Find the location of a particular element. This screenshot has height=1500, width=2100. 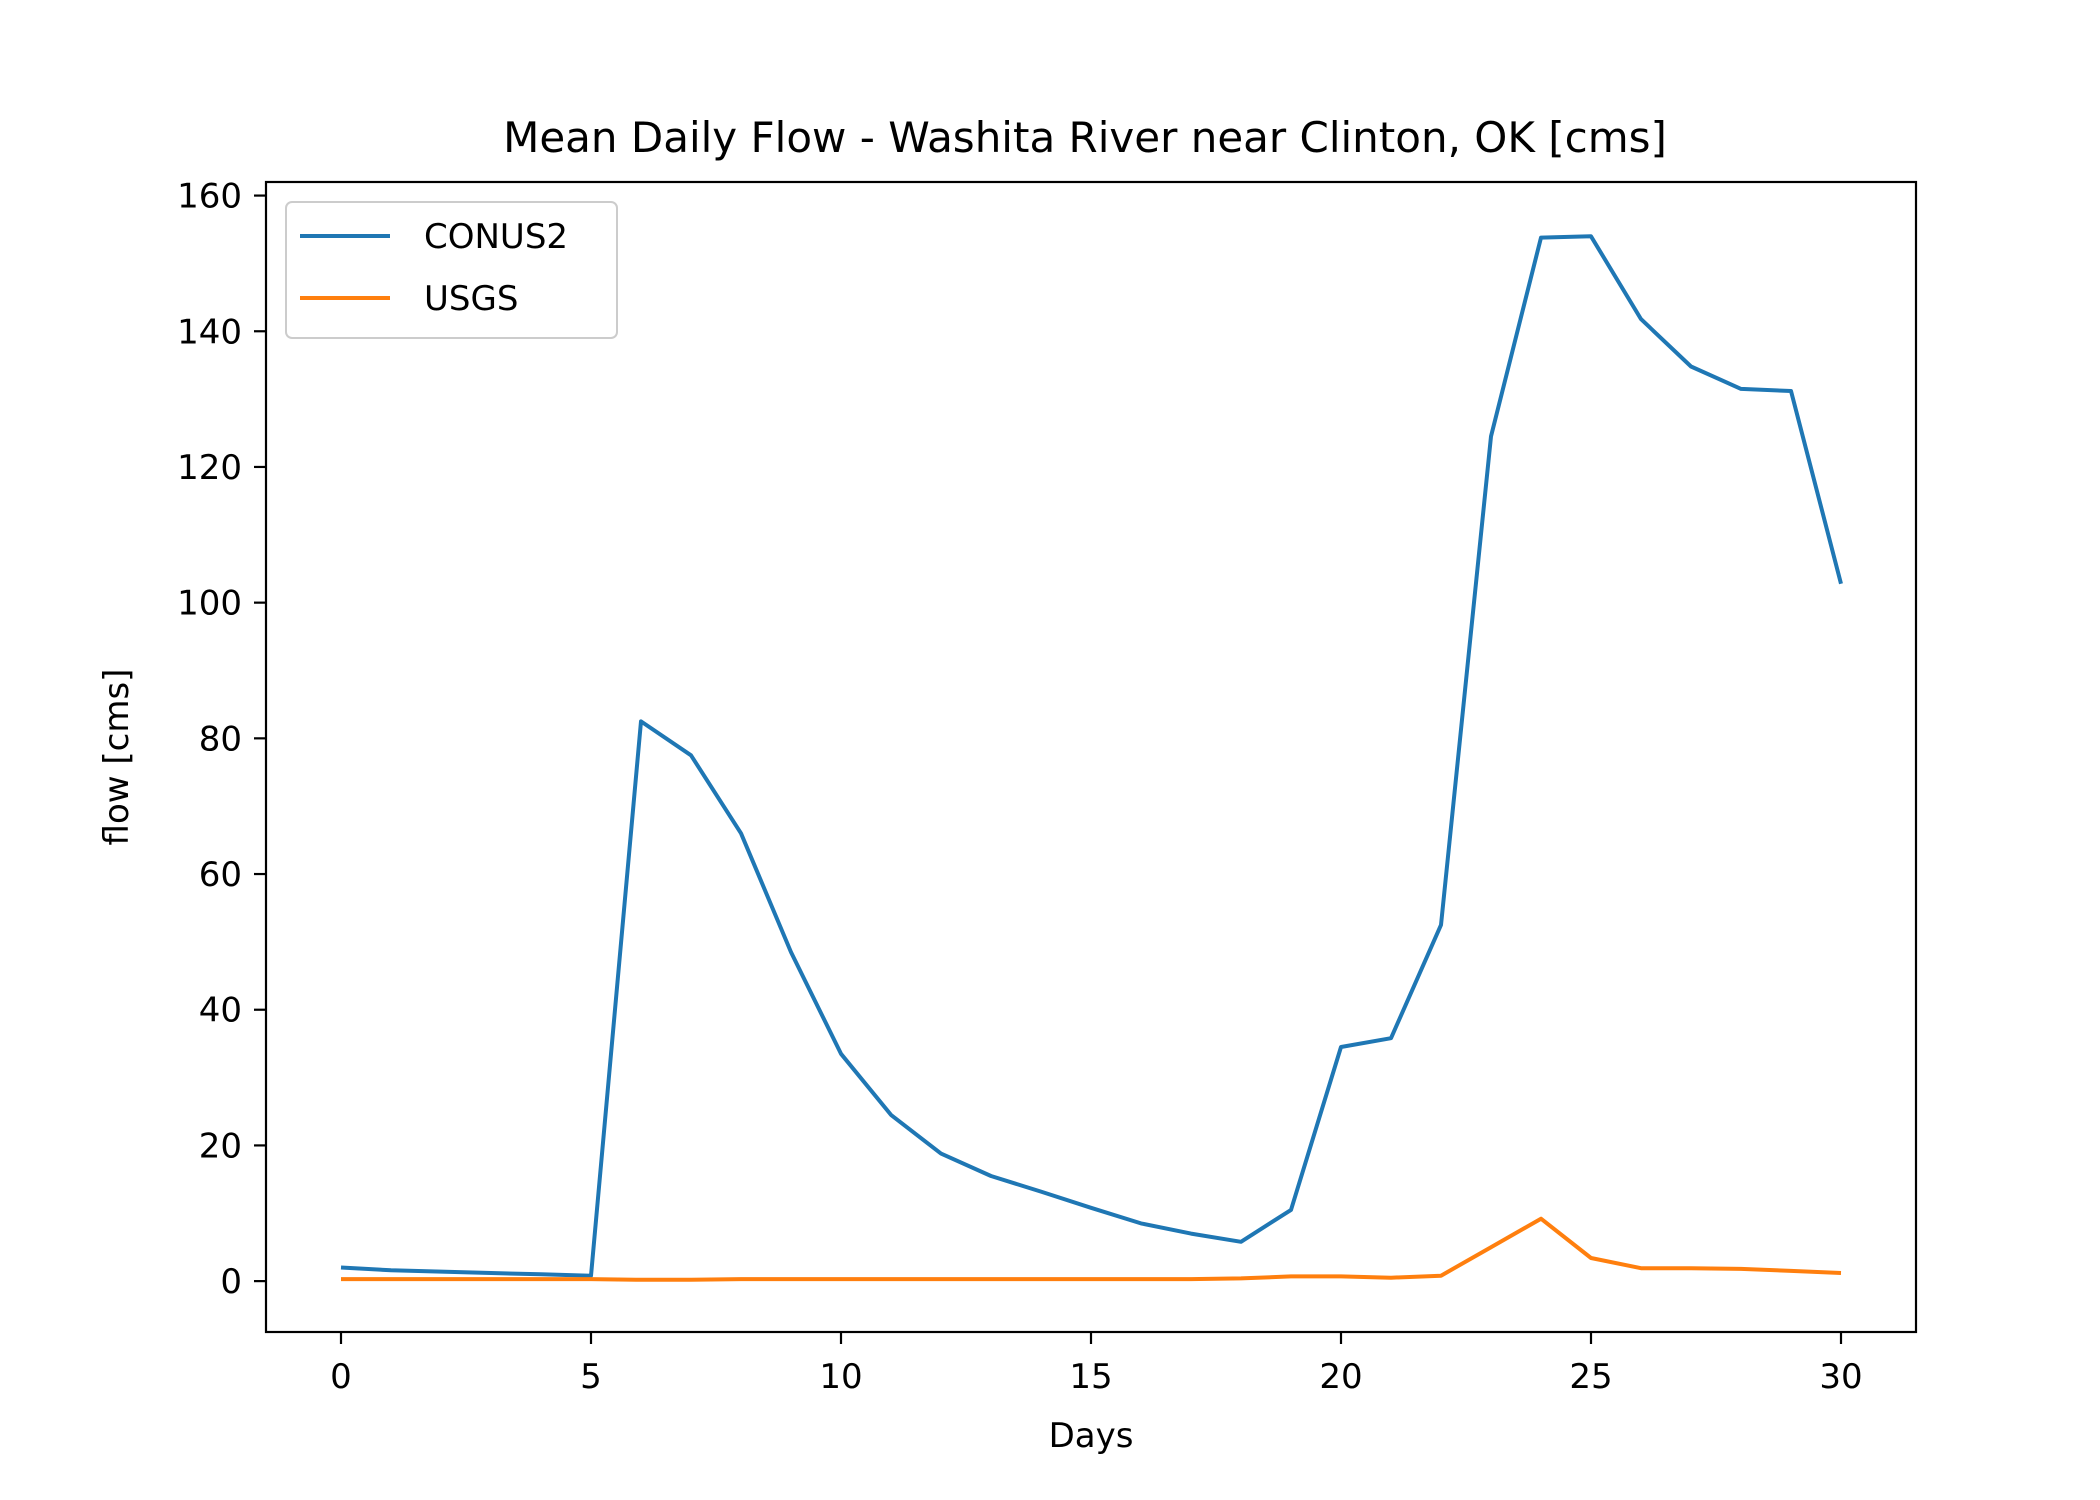

x-tick-label: 15 is located at coordinates (1090, 1377).